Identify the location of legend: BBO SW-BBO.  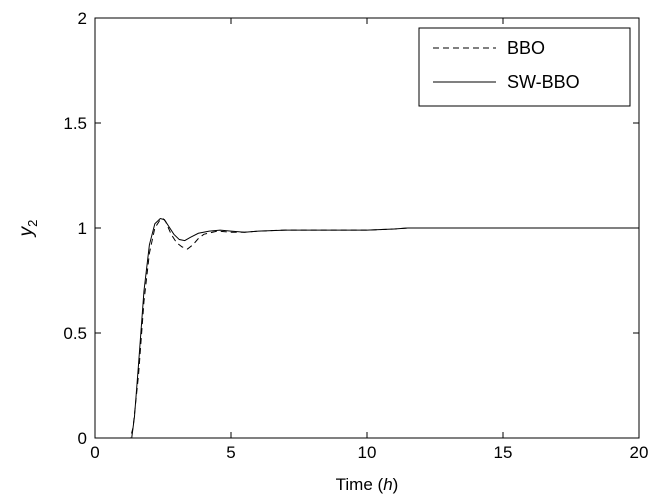
(524, 67).